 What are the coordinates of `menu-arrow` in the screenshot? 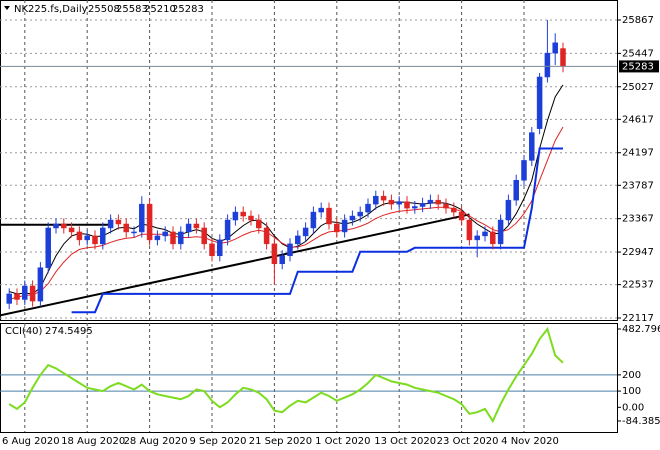 It's located at (7, 8).